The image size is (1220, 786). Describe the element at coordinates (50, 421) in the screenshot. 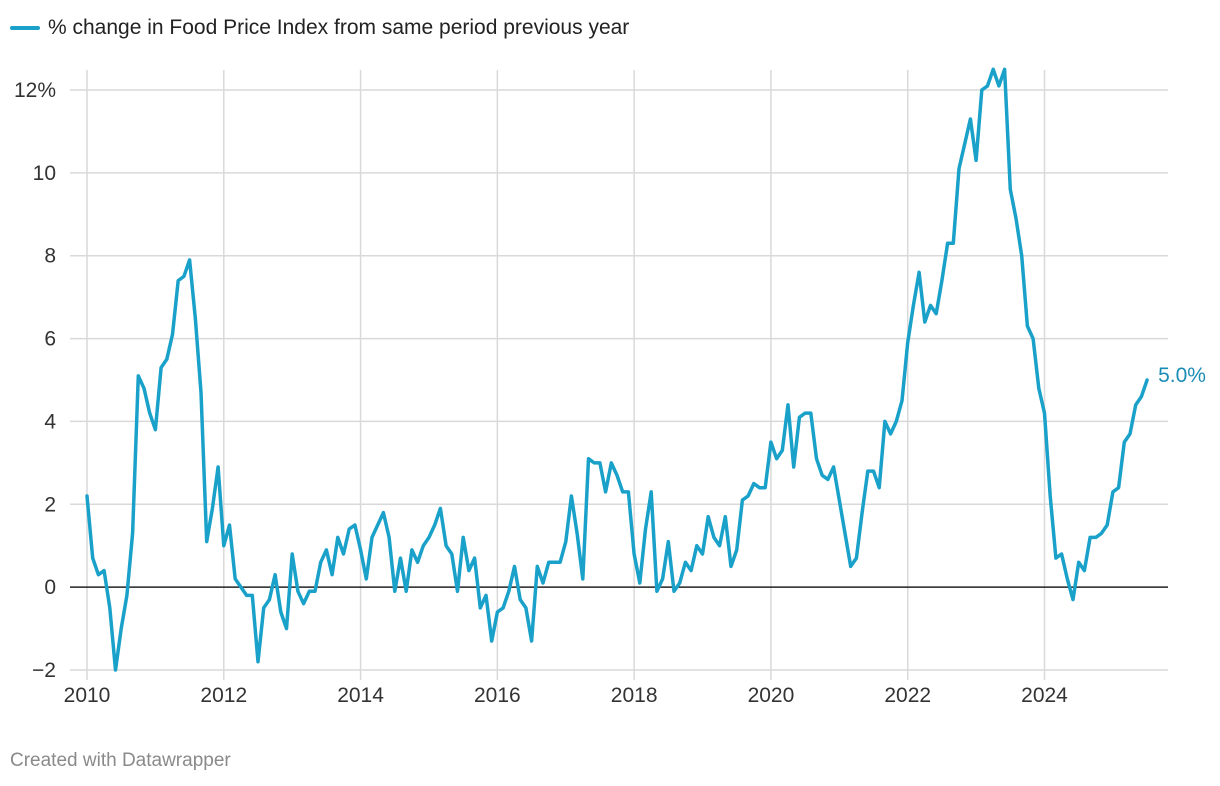

I see `y-tick-label: 4` at that location.